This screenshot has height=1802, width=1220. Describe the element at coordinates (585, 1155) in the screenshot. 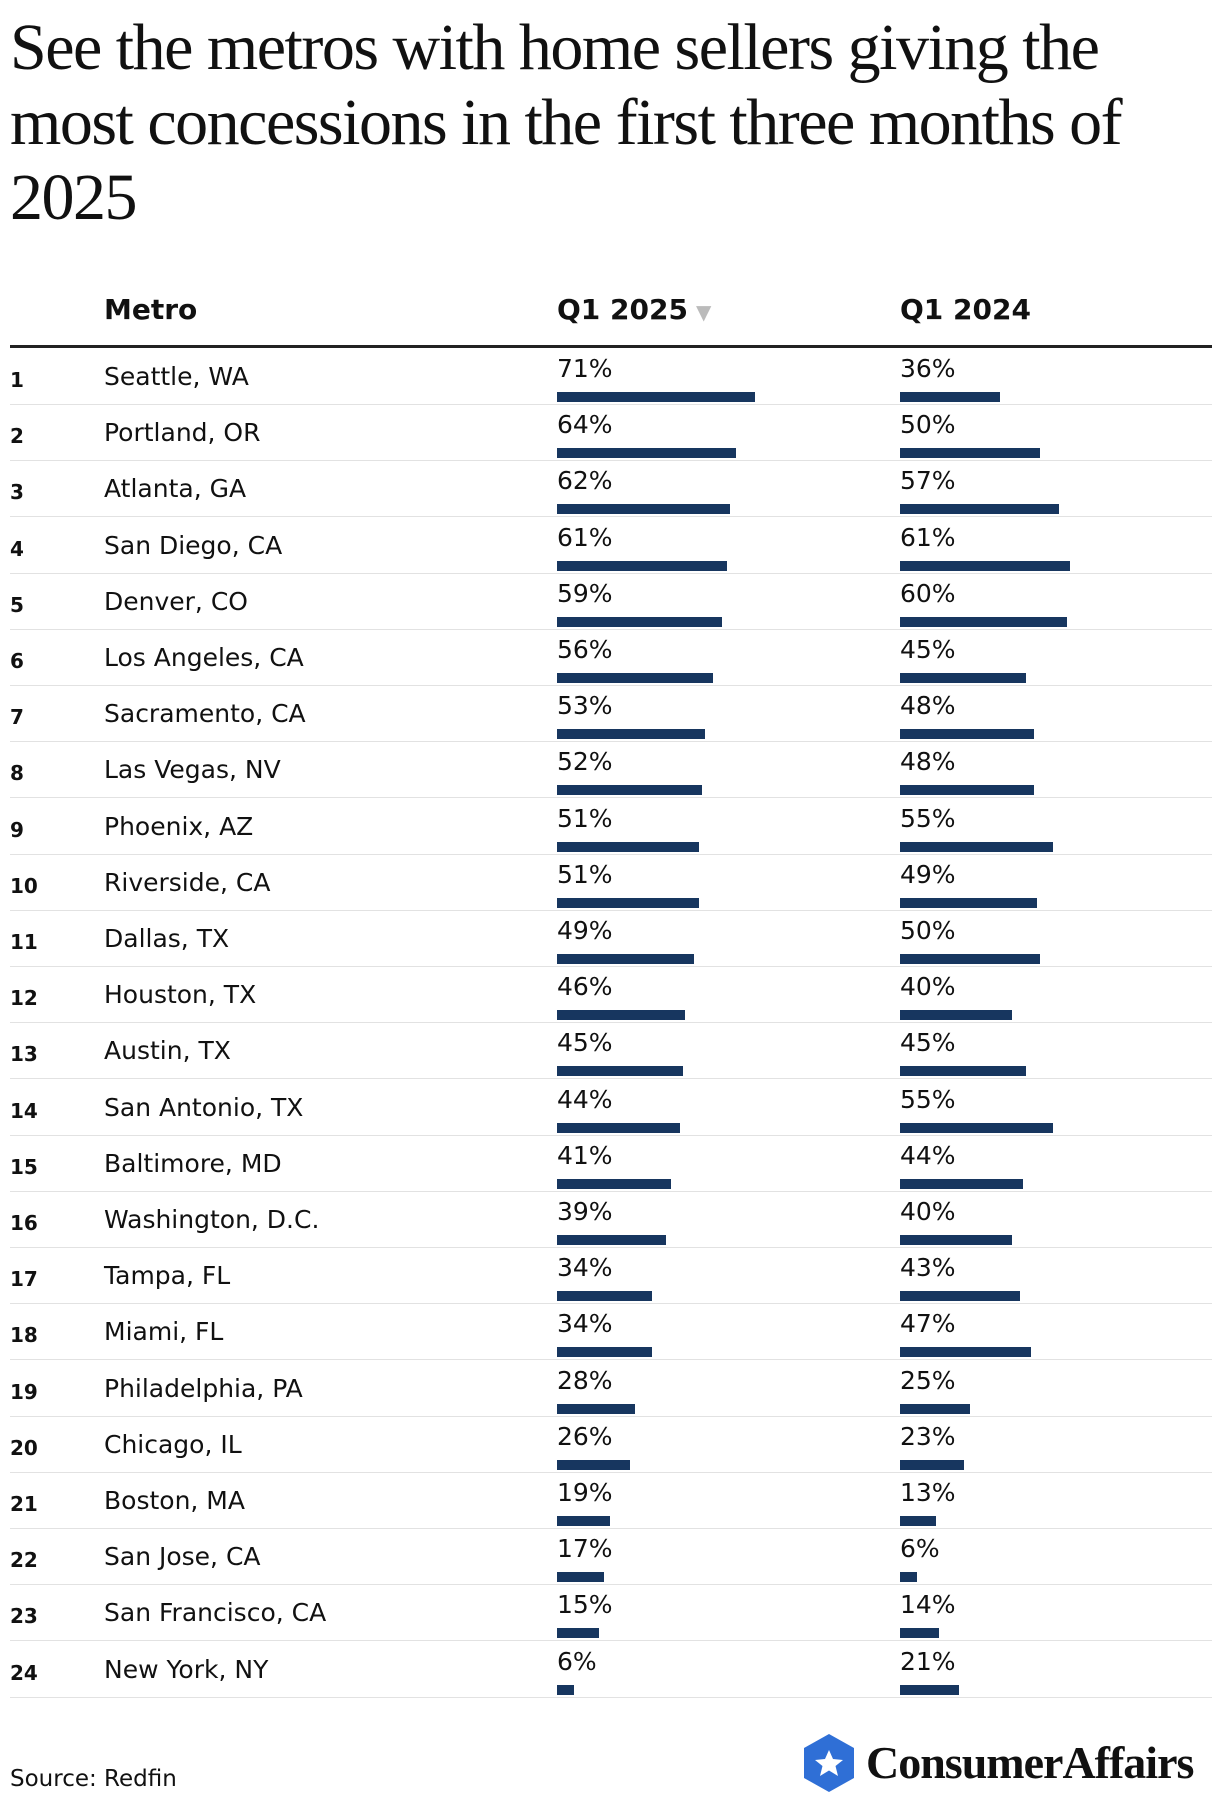

I see `value-label: 41%` at that location.